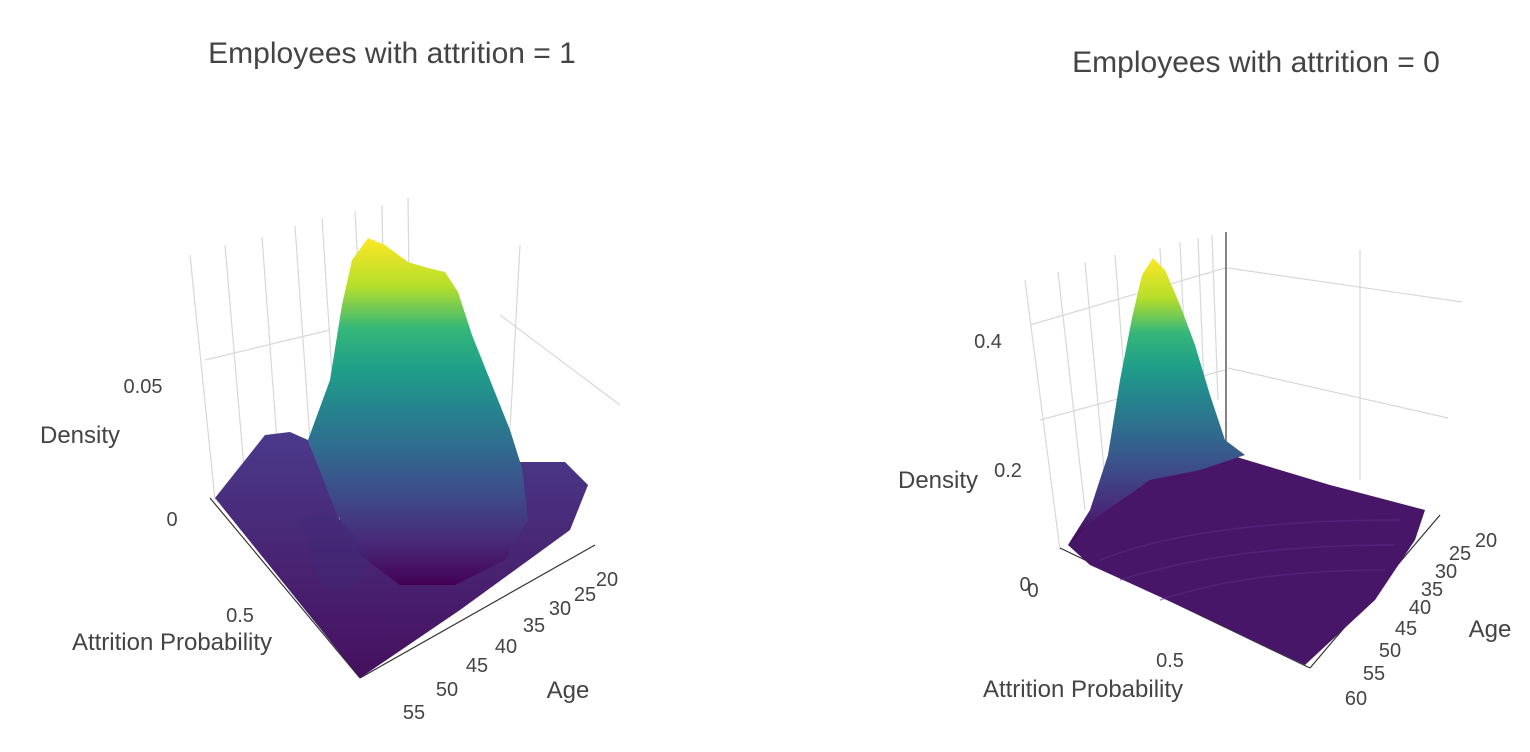  I want to click on chart-2-z-axis-title: Density, so click(938, 480).